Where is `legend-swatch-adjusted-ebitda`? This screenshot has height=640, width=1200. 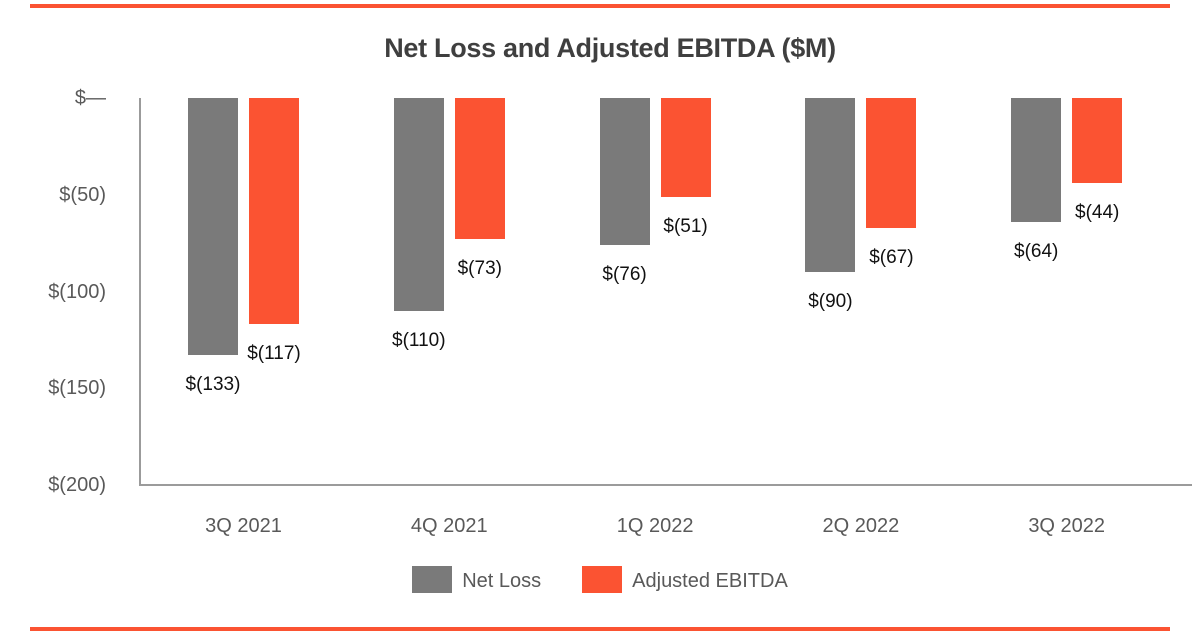 legend-swatch-adjusted-ebitda is located at coordinates (602, 579).